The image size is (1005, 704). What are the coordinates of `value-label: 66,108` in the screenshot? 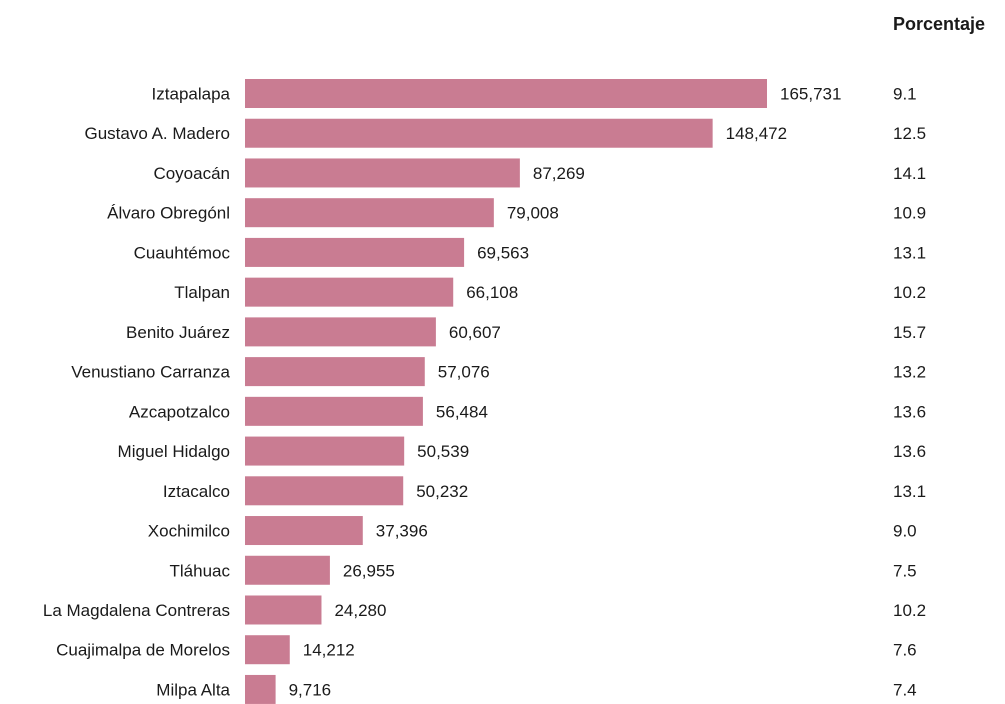 It's located at (492, 292).